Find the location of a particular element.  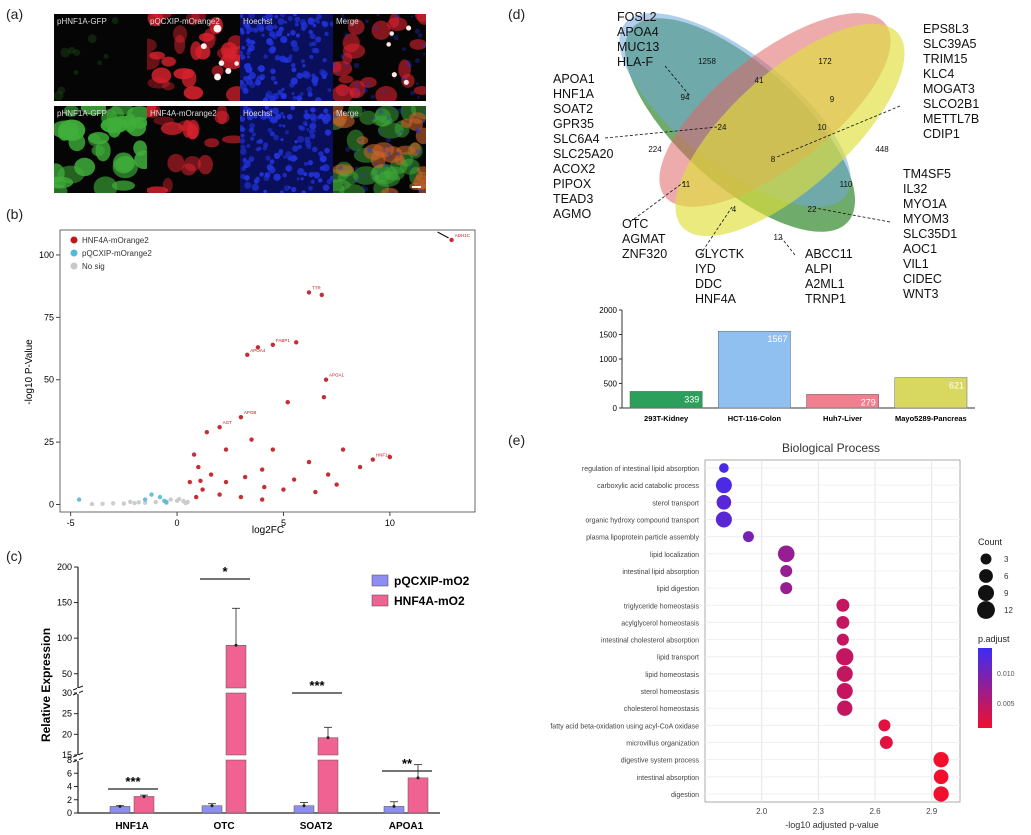

volcano-point-label: TTR is located at coordinates (316, 287).